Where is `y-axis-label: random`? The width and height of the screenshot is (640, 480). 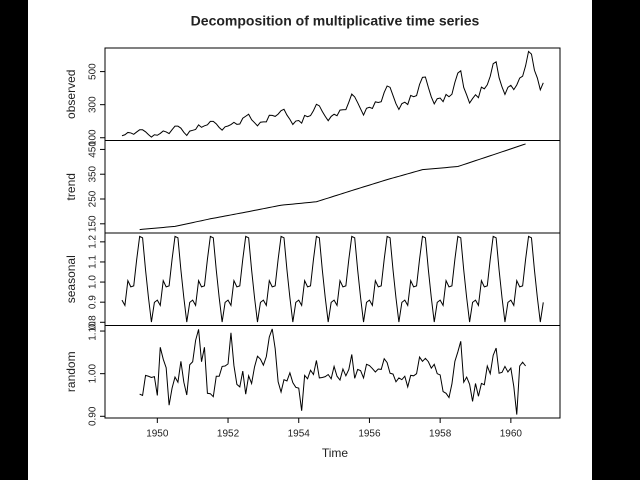 y-axis-label: random is located at coordinates (71, 371).